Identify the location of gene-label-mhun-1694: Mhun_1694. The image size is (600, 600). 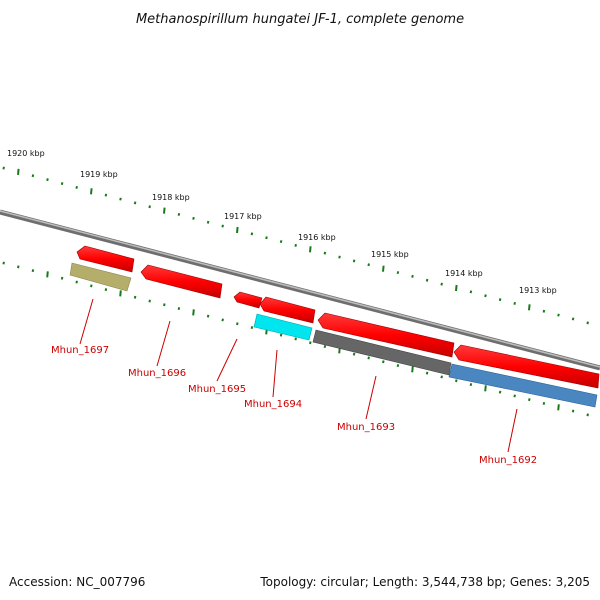
(273, 404).